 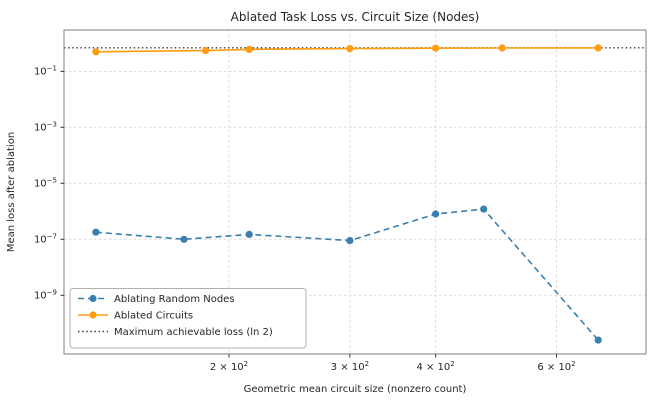 What do you see at coordinates (45, 70) in the screenshot?
I see `y-tick-label: 10⁻¹` at bounding box center [45, 70].